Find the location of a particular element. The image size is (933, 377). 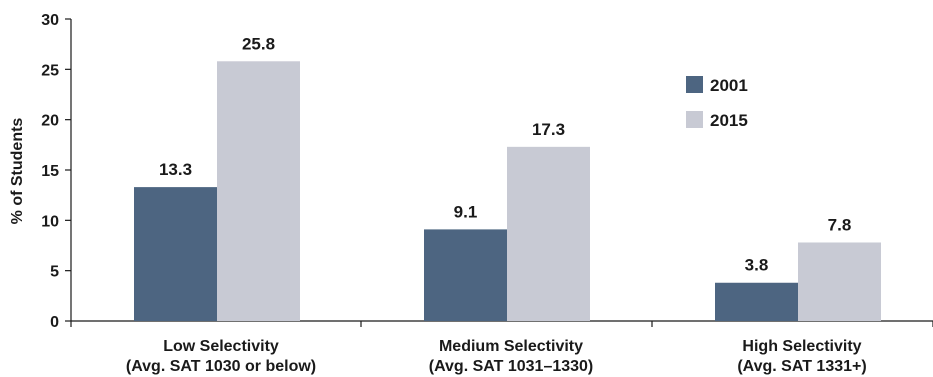

data-label-2001-3: 3.8 is located at coordinates (757, 265).